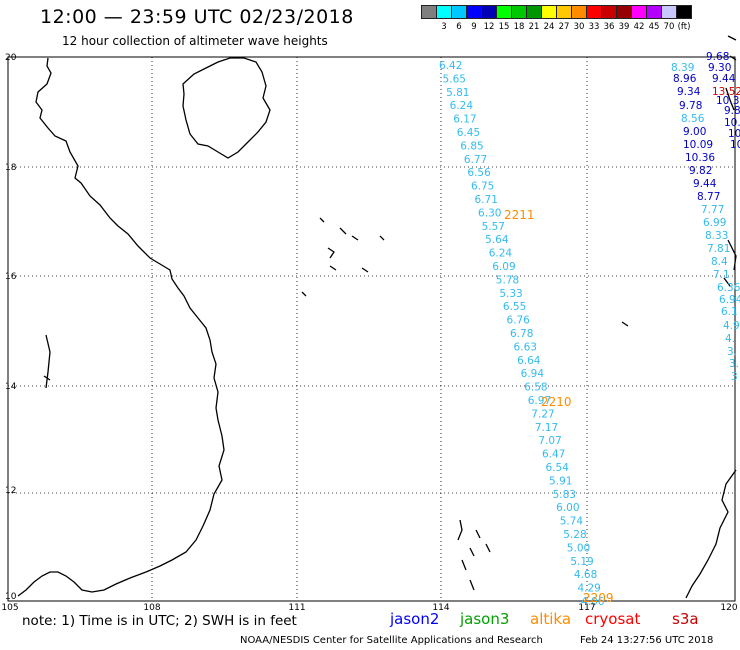 The width and height of the screenshot is (740, 650). Describe the element at coordinates (482, 187) in the screenshot. I see `swh-value: 6.75` at that location.